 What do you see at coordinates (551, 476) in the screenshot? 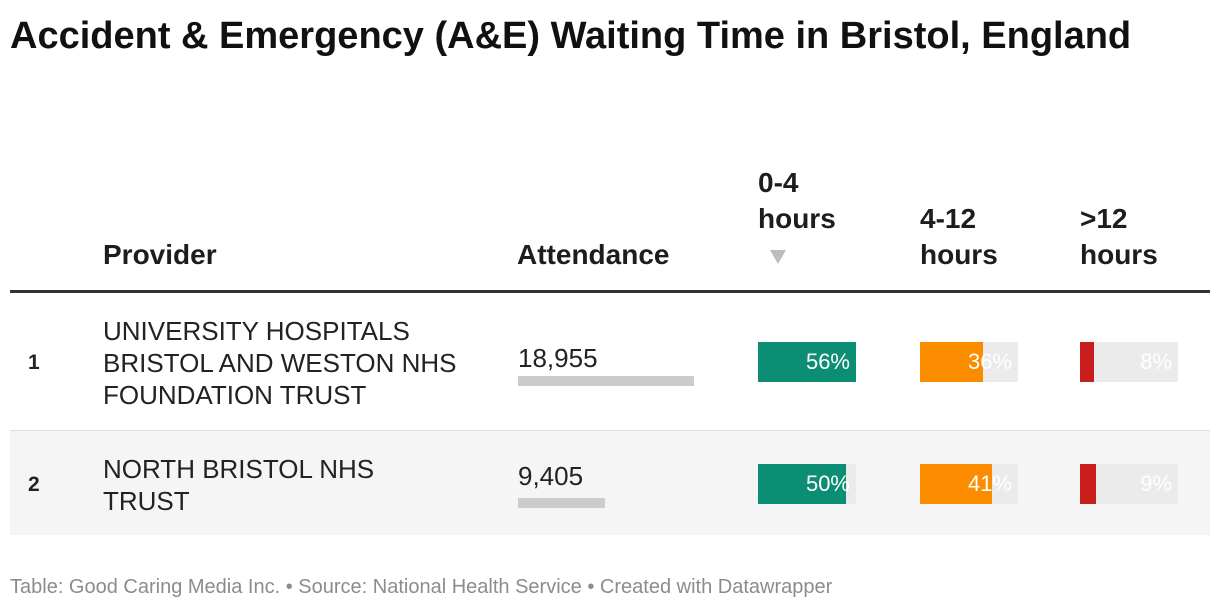
I see `row-attendance-value: 9,405` at bounding box center [551, 476].